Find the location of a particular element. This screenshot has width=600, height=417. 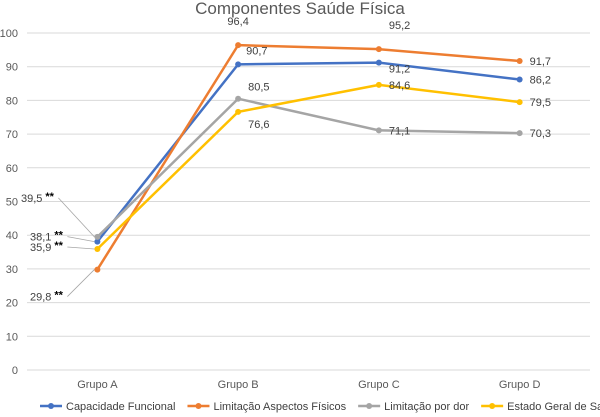

data-label: 79,5 is located at coordinates (540, 103).